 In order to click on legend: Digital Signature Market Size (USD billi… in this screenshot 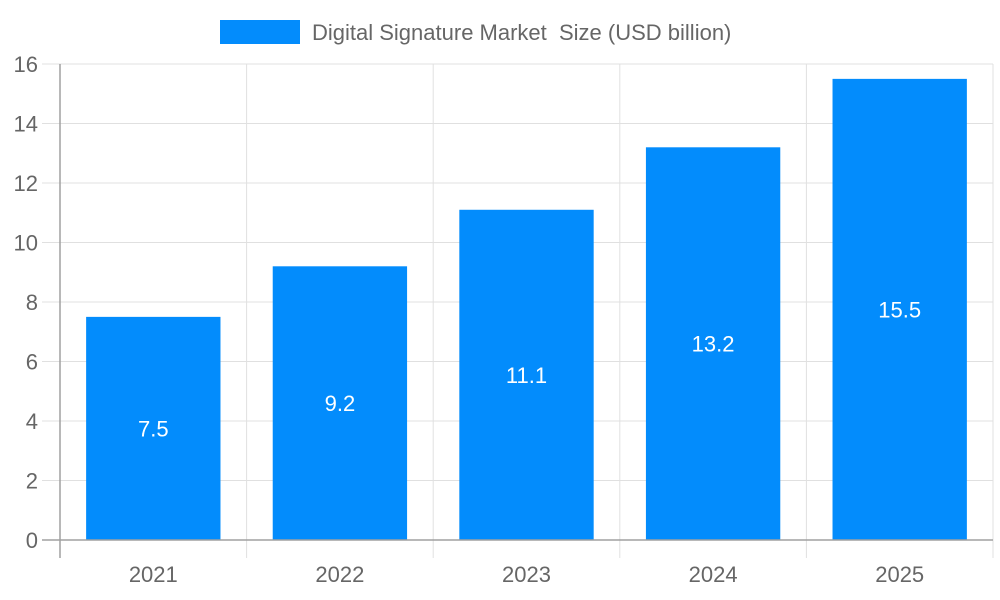, I will do `click(475, 32)`.